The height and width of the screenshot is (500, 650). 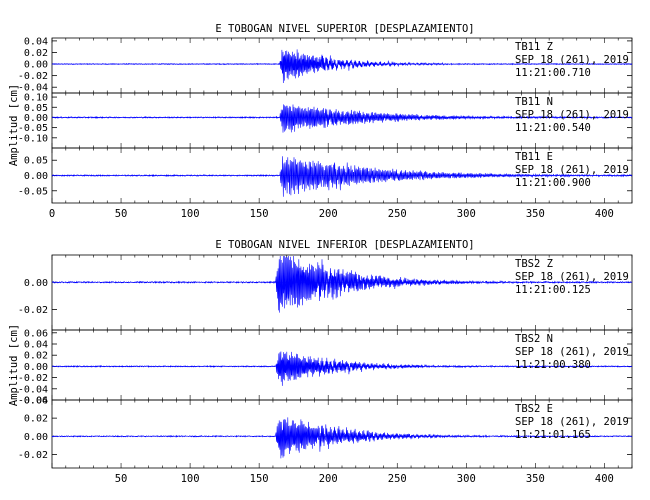 What do you see at coordinates (36, 333) in the screenshot?
I see `y-tick-label: 0.06` at bounding box center [36, 333].